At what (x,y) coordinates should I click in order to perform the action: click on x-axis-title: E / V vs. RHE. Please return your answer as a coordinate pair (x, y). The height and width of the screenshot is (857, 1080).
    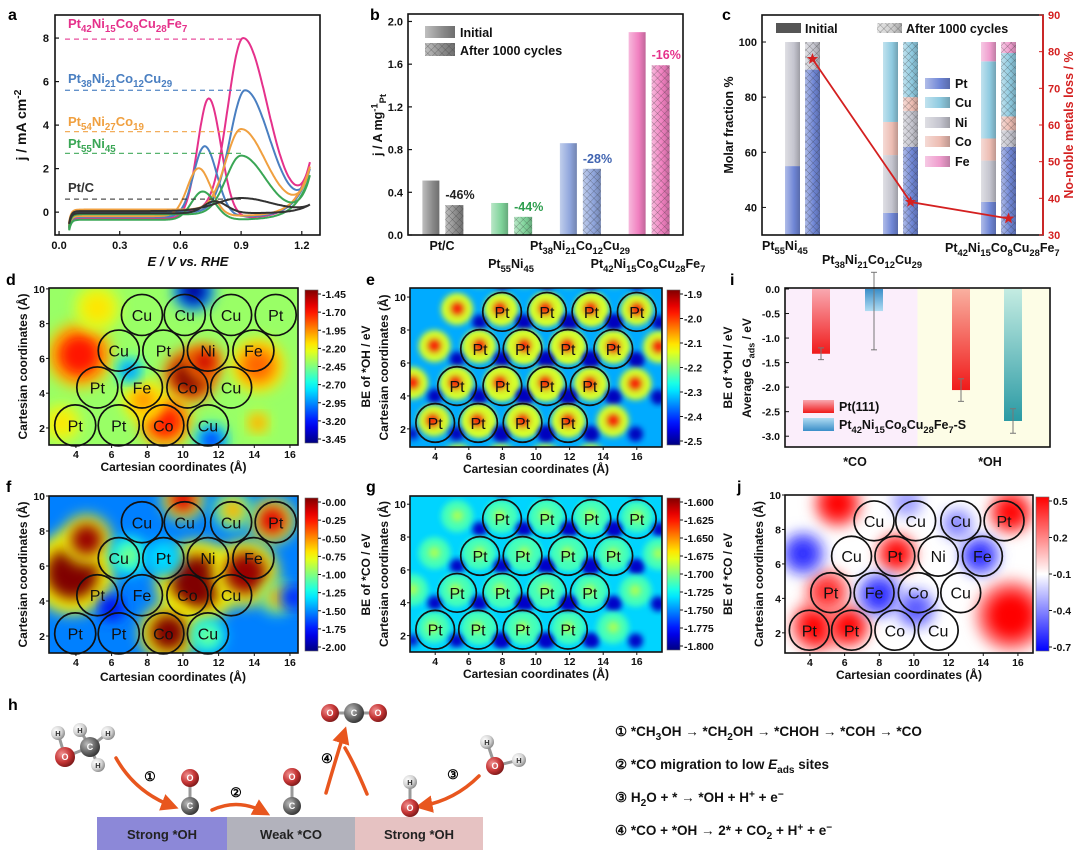
    Looking at the image, I should click on (188, 261).